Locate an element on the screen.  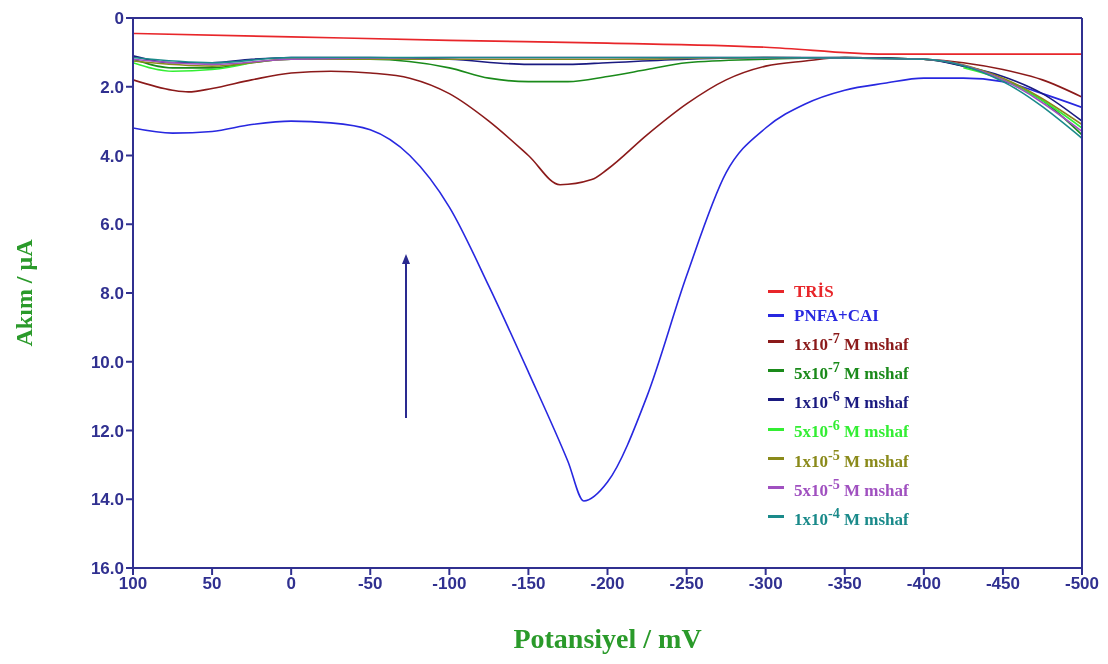
y-tick-label: 6.0 is located at coordinates (112, 225).